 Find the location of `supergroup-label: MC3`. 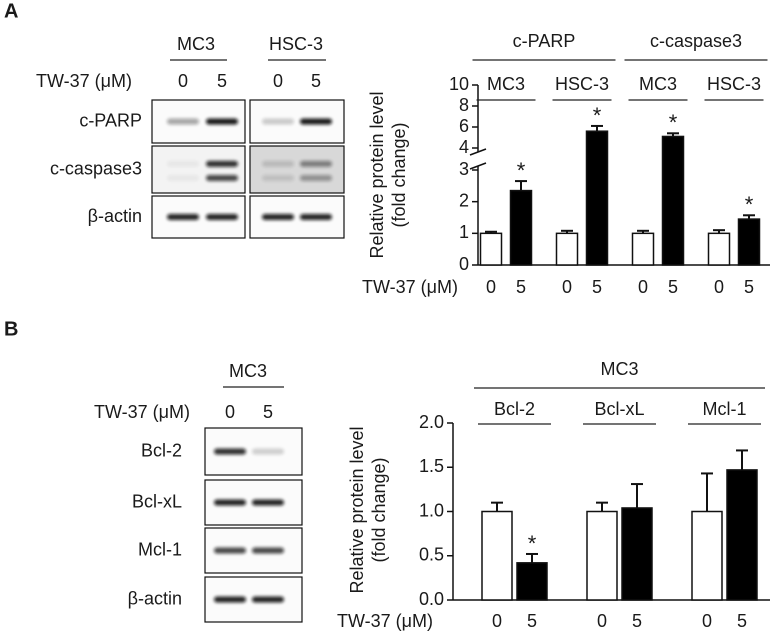

supergroup-label: MC3 is located at coordinates (619, 369).